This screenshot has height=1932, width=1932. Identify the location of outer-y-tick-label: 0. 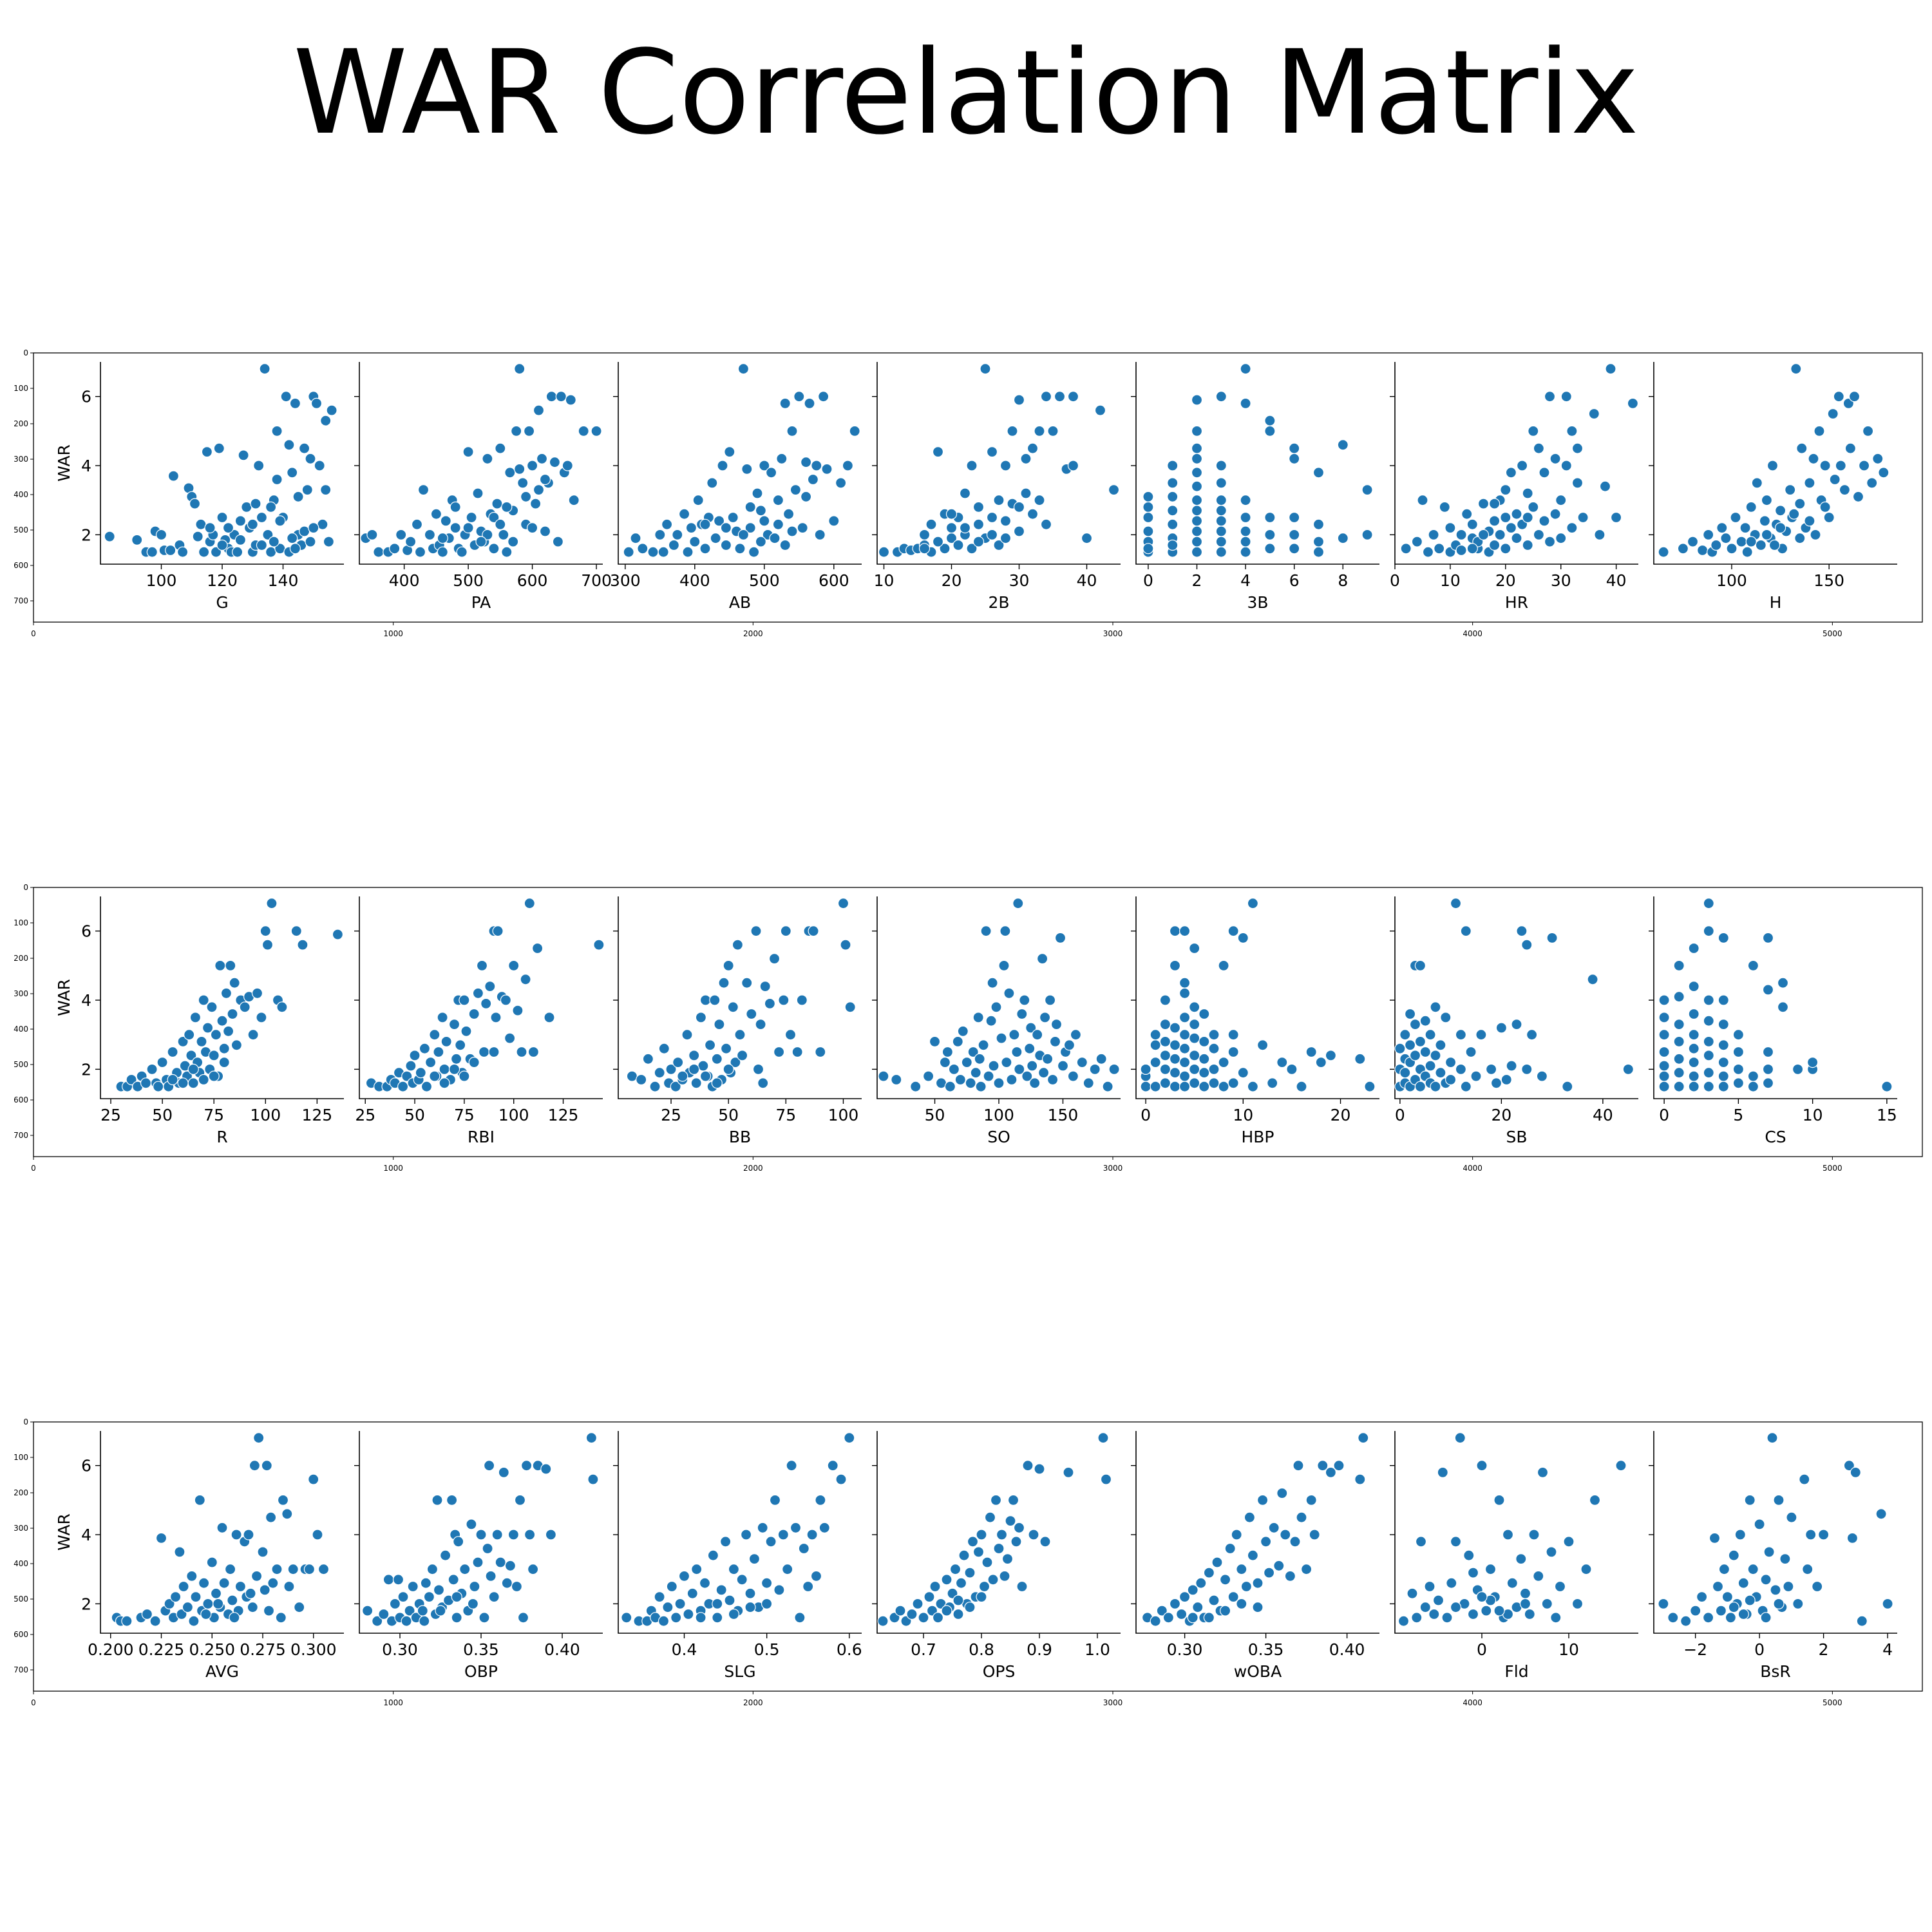
(26, 887).